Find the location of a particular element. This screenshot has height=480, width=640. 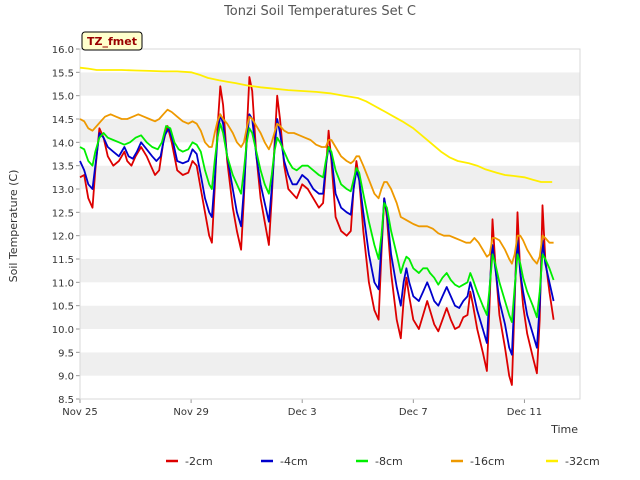

y-tick-label: 10.0 is located at coordinates (63, 330).